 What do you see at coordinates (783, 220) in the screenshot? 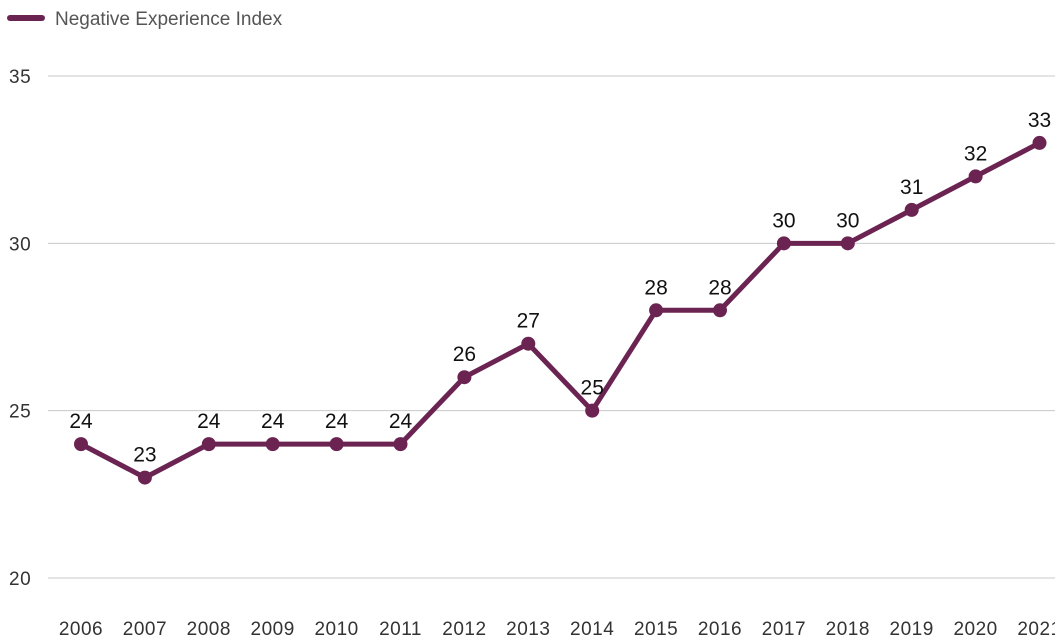
I see `data-label-2017: 30` at bounding box center [783, 220].